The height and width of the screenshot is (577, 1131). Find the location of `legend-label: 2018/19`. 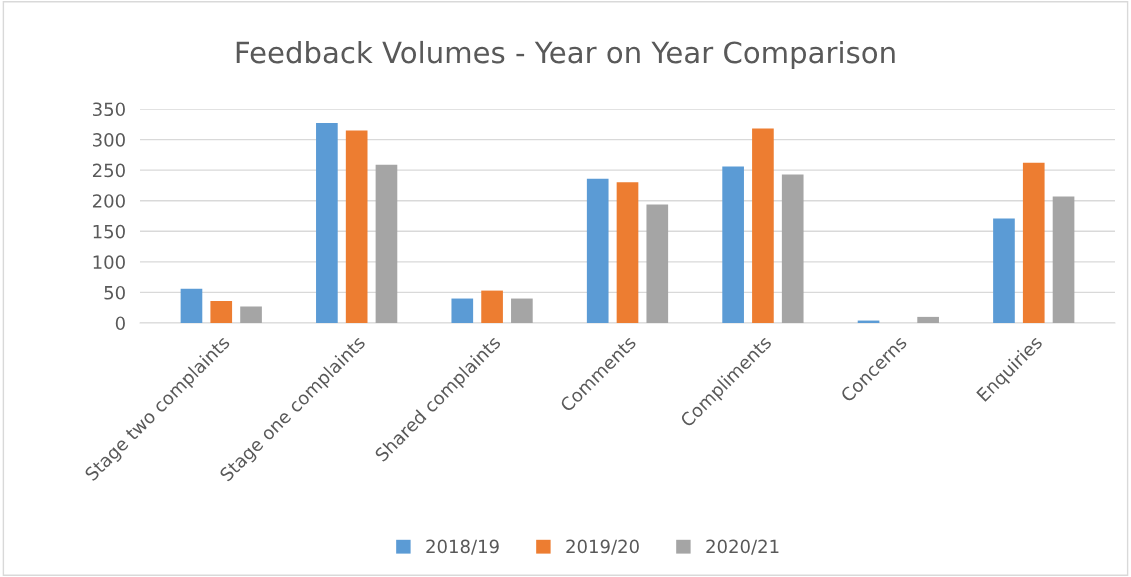

legend-label: 2018/19 is located at coordinates (462, 547).